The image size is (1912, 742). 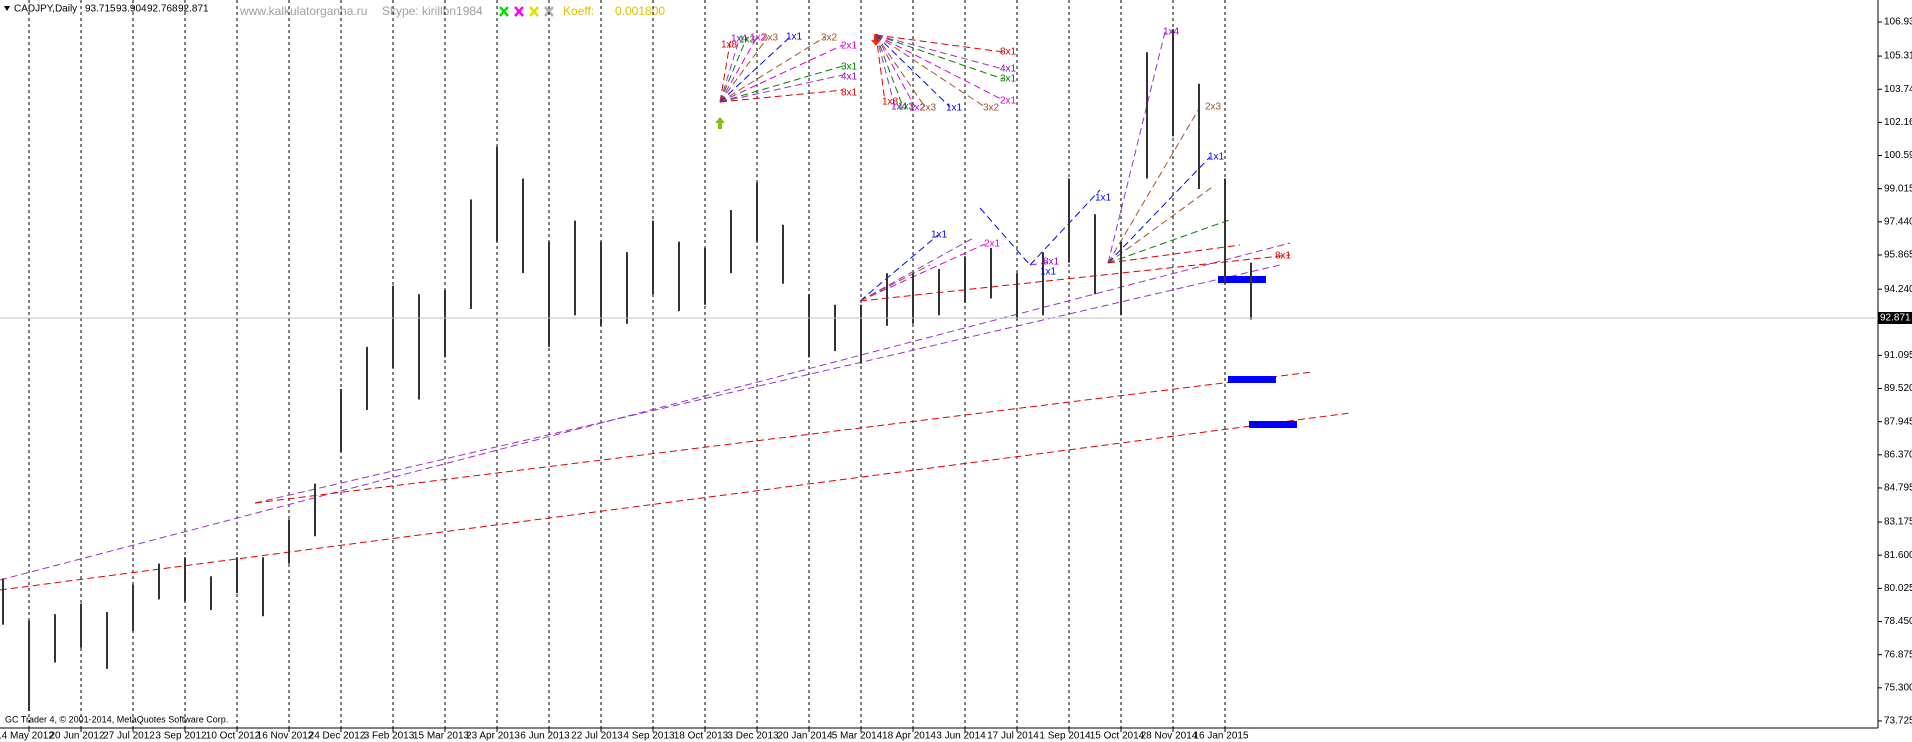 I want to click on x-tick-label: 3 Feb 2013, so click(x=389, y=736).